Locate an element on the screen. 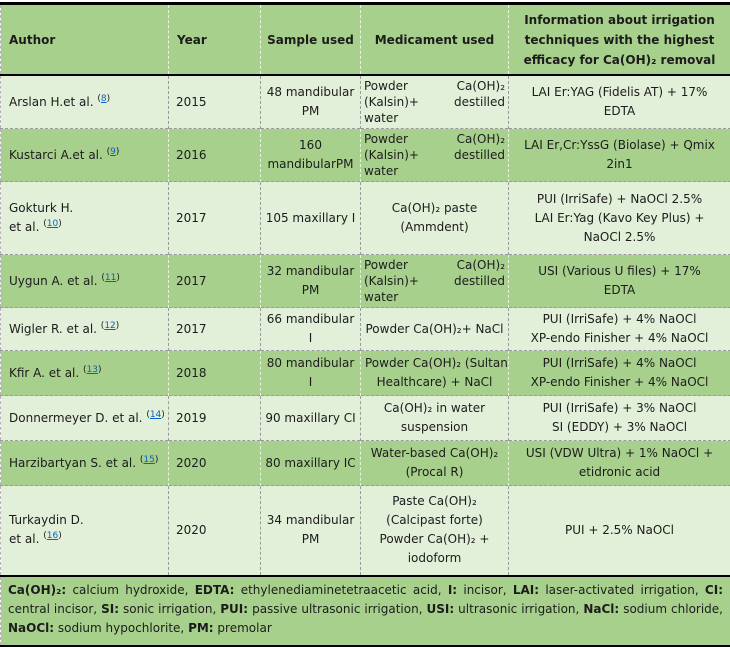 This screenshot has height=647, width=730. author-name: Uygun A. et al. (11) is located at coordinates (86, 281).